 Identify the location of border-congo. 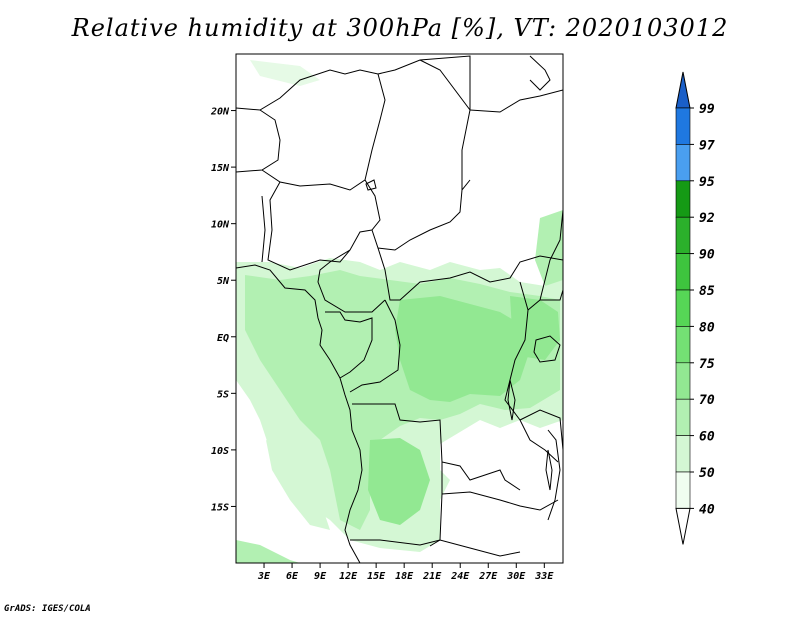
(375, 346).